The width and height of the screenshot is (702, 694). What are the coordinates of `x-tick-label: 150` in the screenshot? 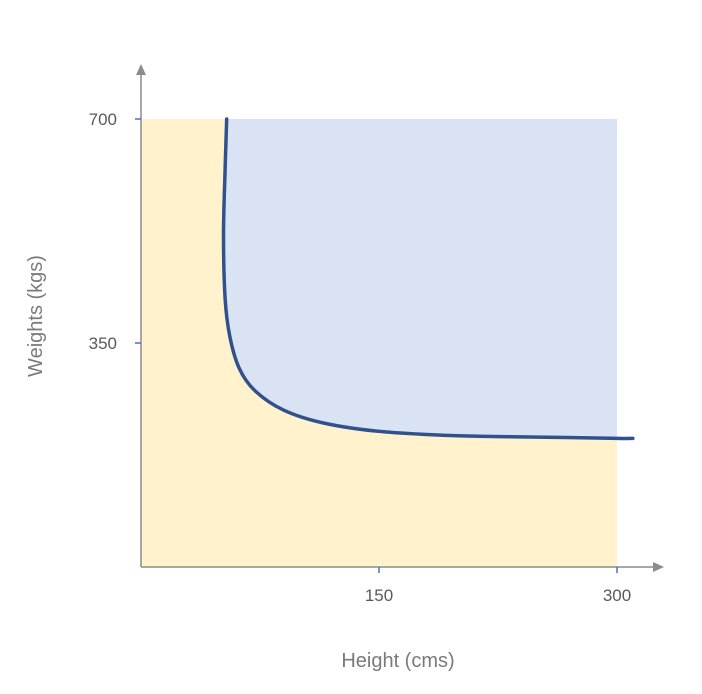 It's located at (379, 595).